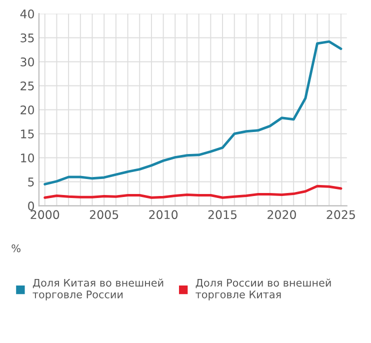 This screenshot has width=371, height=343. I want to click on line-series, so click(193, 191).